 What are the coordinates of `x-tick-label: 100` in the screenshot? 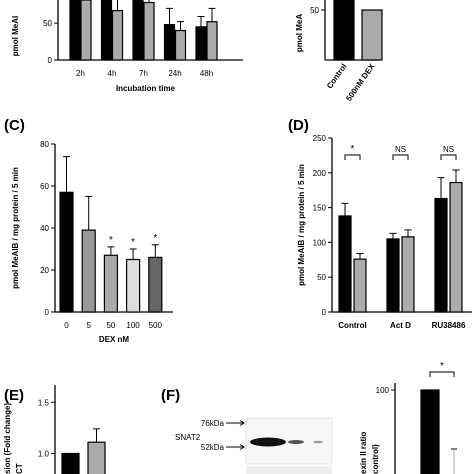 It's located at (133, 325).